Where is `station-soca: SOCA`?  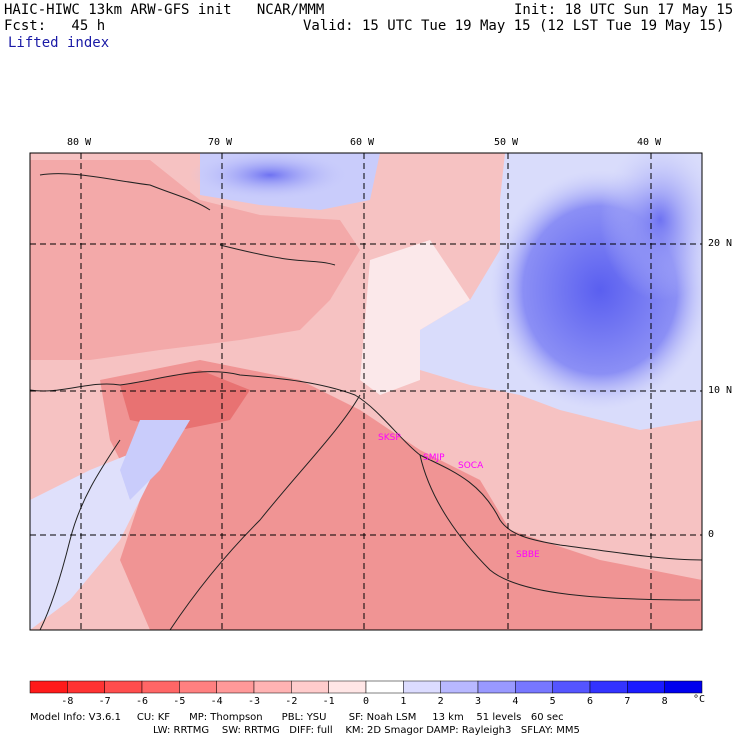 station-soca: SOCA is located at coordinates (471, 466).